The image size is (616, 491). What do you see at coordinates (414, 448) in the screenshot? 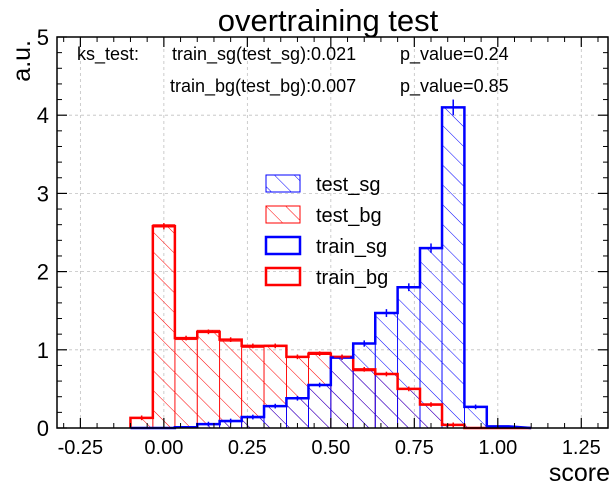
I see `x-tick-label: 0.75` at bounding box center [414, 448].